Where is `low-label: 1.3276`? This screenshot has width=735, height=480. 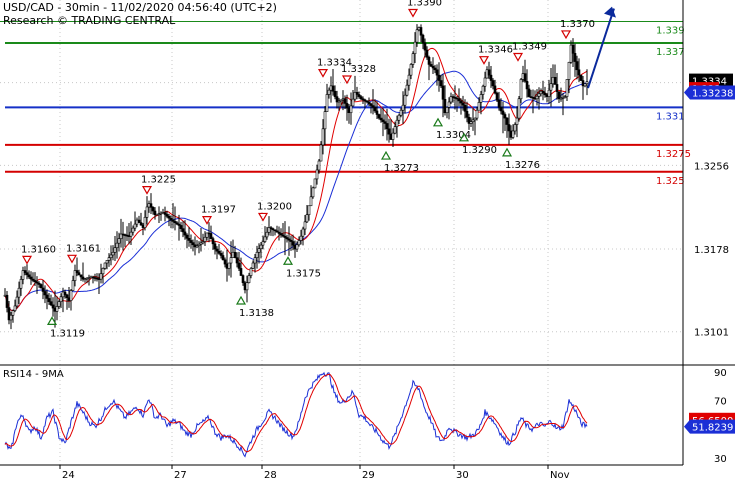
low-label: 1.3276 is located at coordinates (522, 165).